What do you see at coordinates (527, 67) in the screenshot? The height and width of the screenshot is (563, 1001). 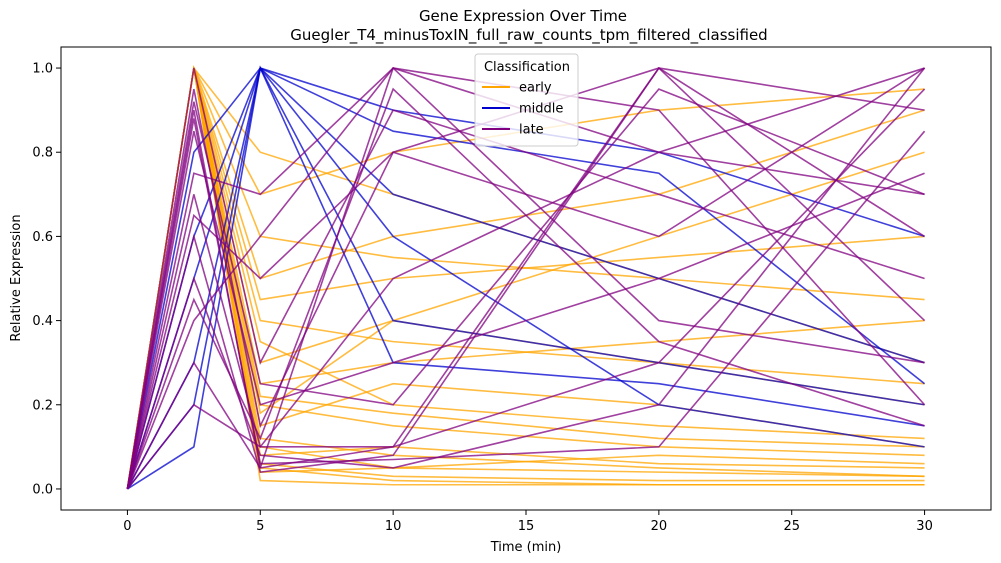 I see `legend-title: Classification` at bounding box center [527, 67].